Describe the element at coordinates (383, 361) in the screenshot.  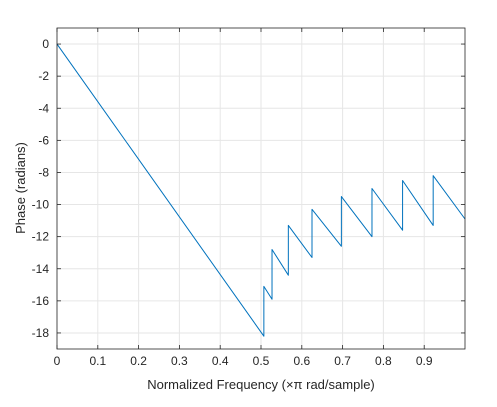
I see `x-tick-label: 0.8` at that location.